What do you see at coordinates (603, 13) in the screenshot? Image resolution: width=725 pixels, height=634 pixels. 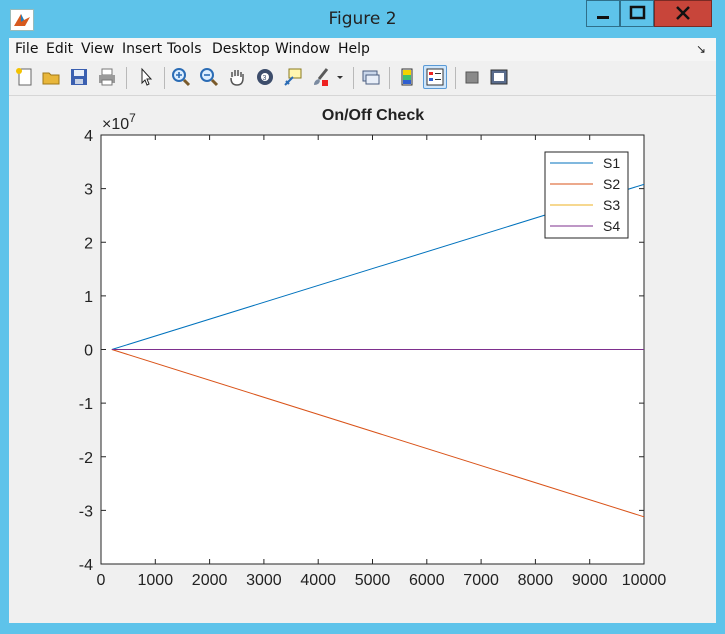 I see `minimize-button` at bounding box center [603, 13].